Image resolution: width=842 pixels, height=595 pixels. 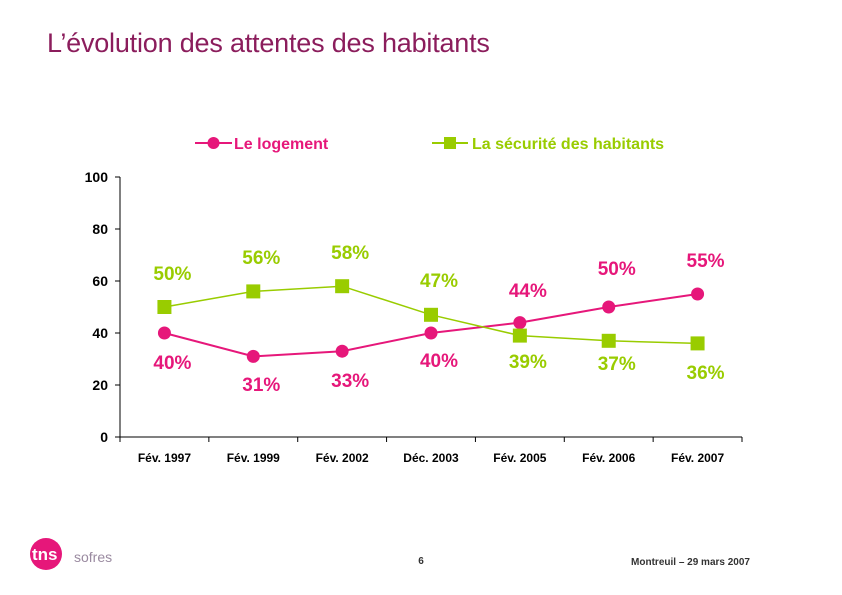 What do you see at coordinates (431, 458) in the screenshot?
I see `x-tick-label: Déc. 2003` at bounding box center [431, 458].